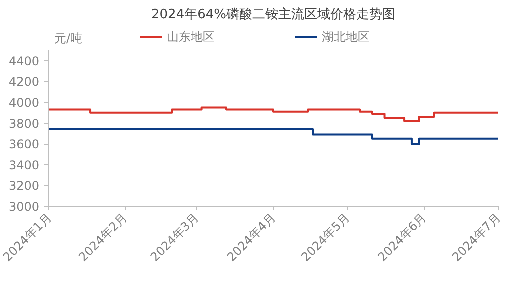 The width and height of the screenshot is (522, 295). I want to click on y-tick-label: 4400, so click(24, 61).